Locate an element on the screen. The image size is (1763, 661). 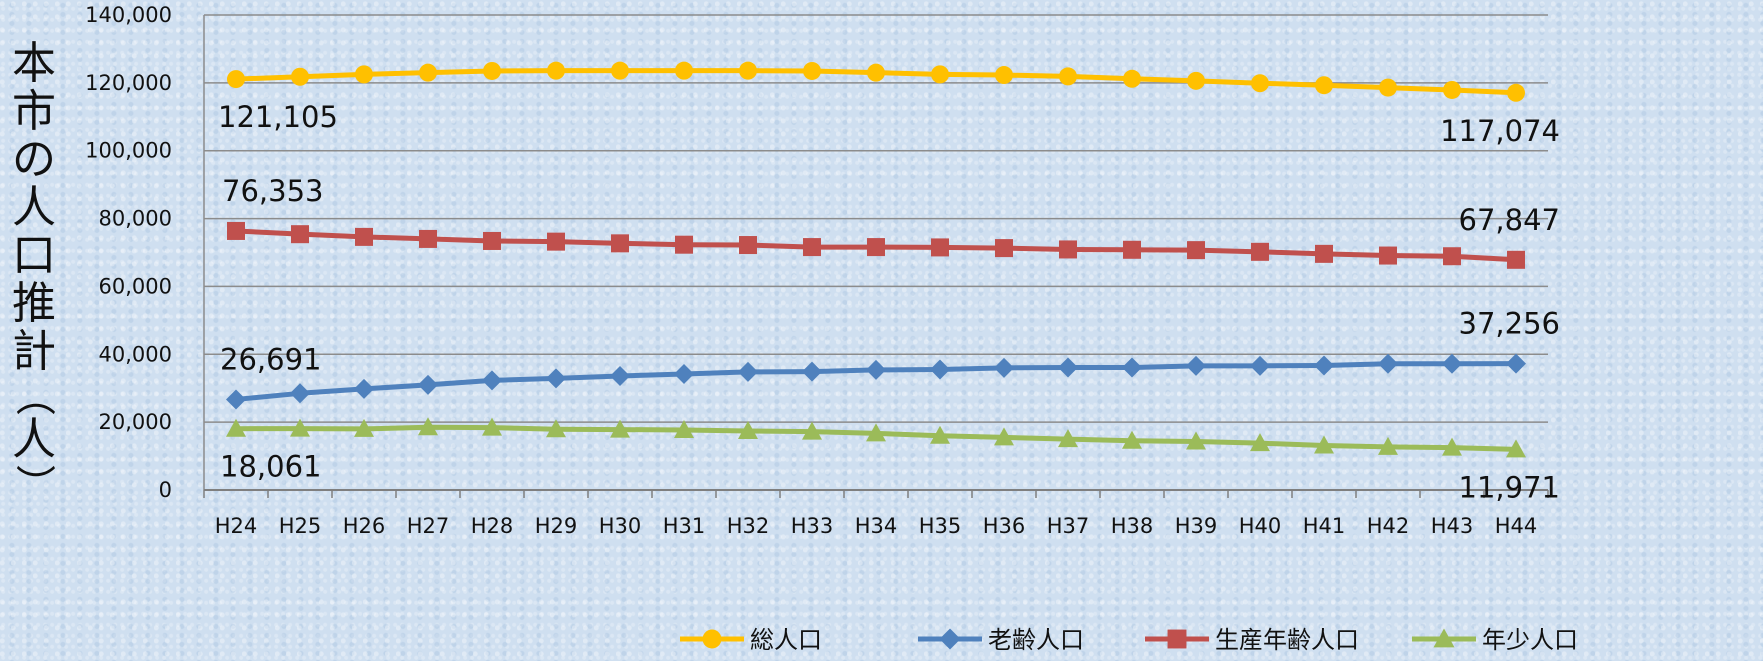
data-label-last: 117,074 is located at coordinates (1500, 131).